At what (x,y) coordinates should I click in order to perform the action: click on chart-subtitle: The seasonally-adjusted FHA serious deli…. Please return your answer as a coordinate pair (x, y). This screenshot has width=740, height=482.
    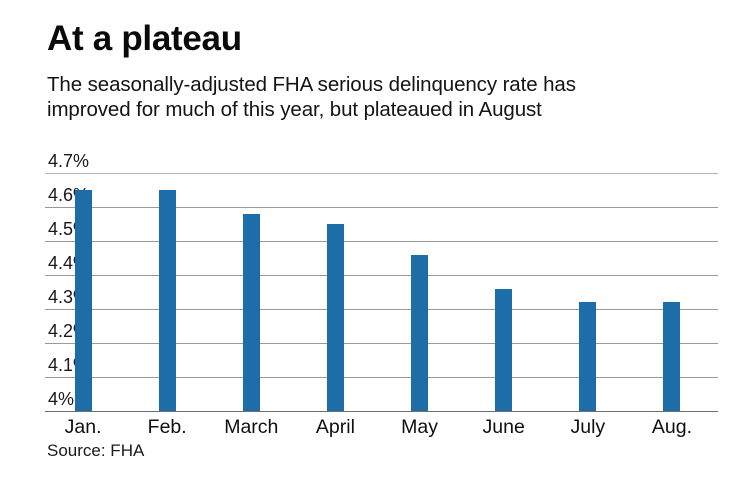
    Looking at the image, I should click on (377, 97).